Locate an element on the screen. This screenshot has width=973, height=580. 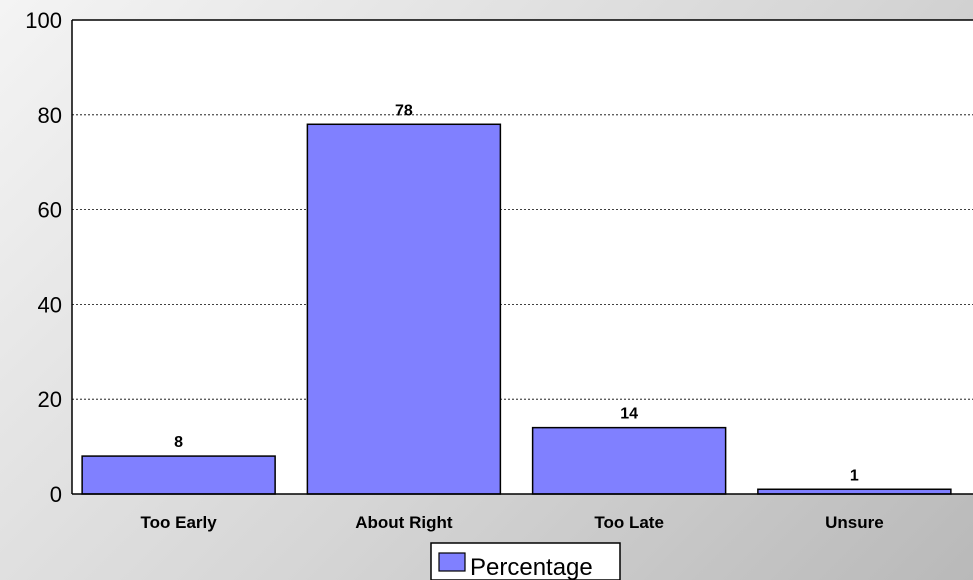
data-label-unsure: 1 is located at coordinates (854, 475).